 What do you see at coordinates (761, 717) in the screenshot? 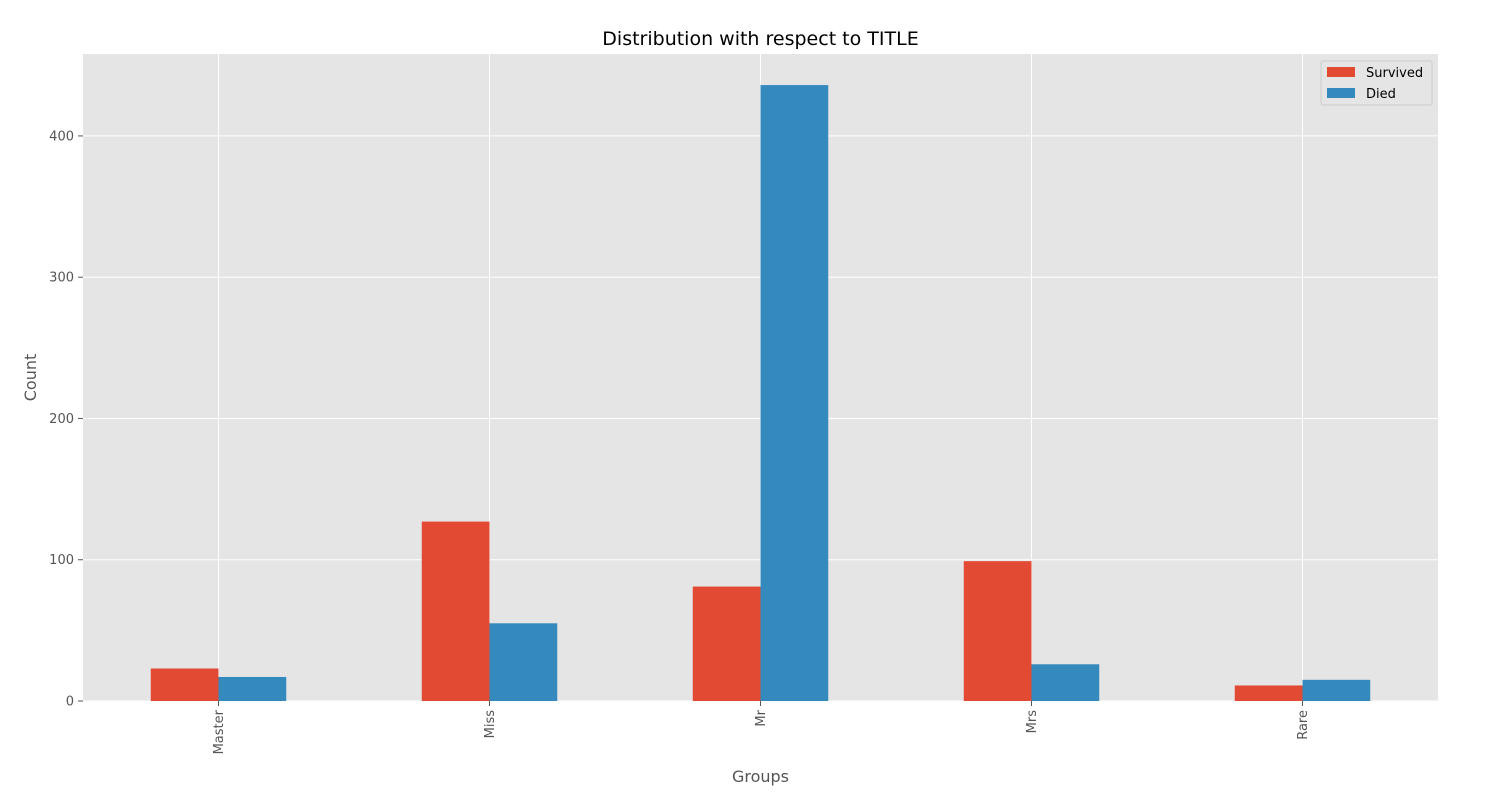
I see `x-tick-label: Mr` at bounding box center [761, 717].